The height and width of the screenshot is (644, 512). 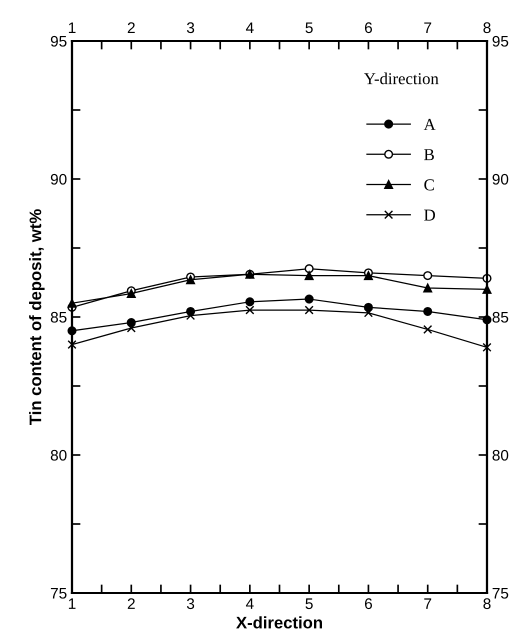 What do you see at coordinates (309, 28) in the screenshot?
I see `x2-tick-label: 5` at bounding box center [309, 28].